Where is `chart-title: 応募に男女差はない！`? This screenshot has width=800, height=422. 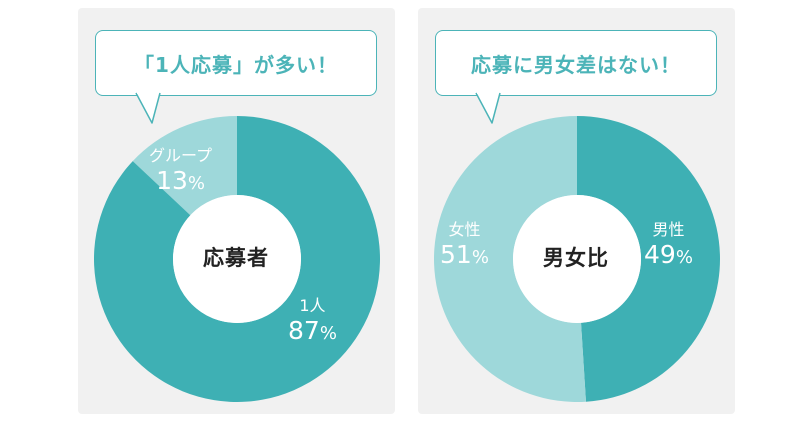 chart-title: 応募に男女差はない！ is located at coordinates (576, 63).